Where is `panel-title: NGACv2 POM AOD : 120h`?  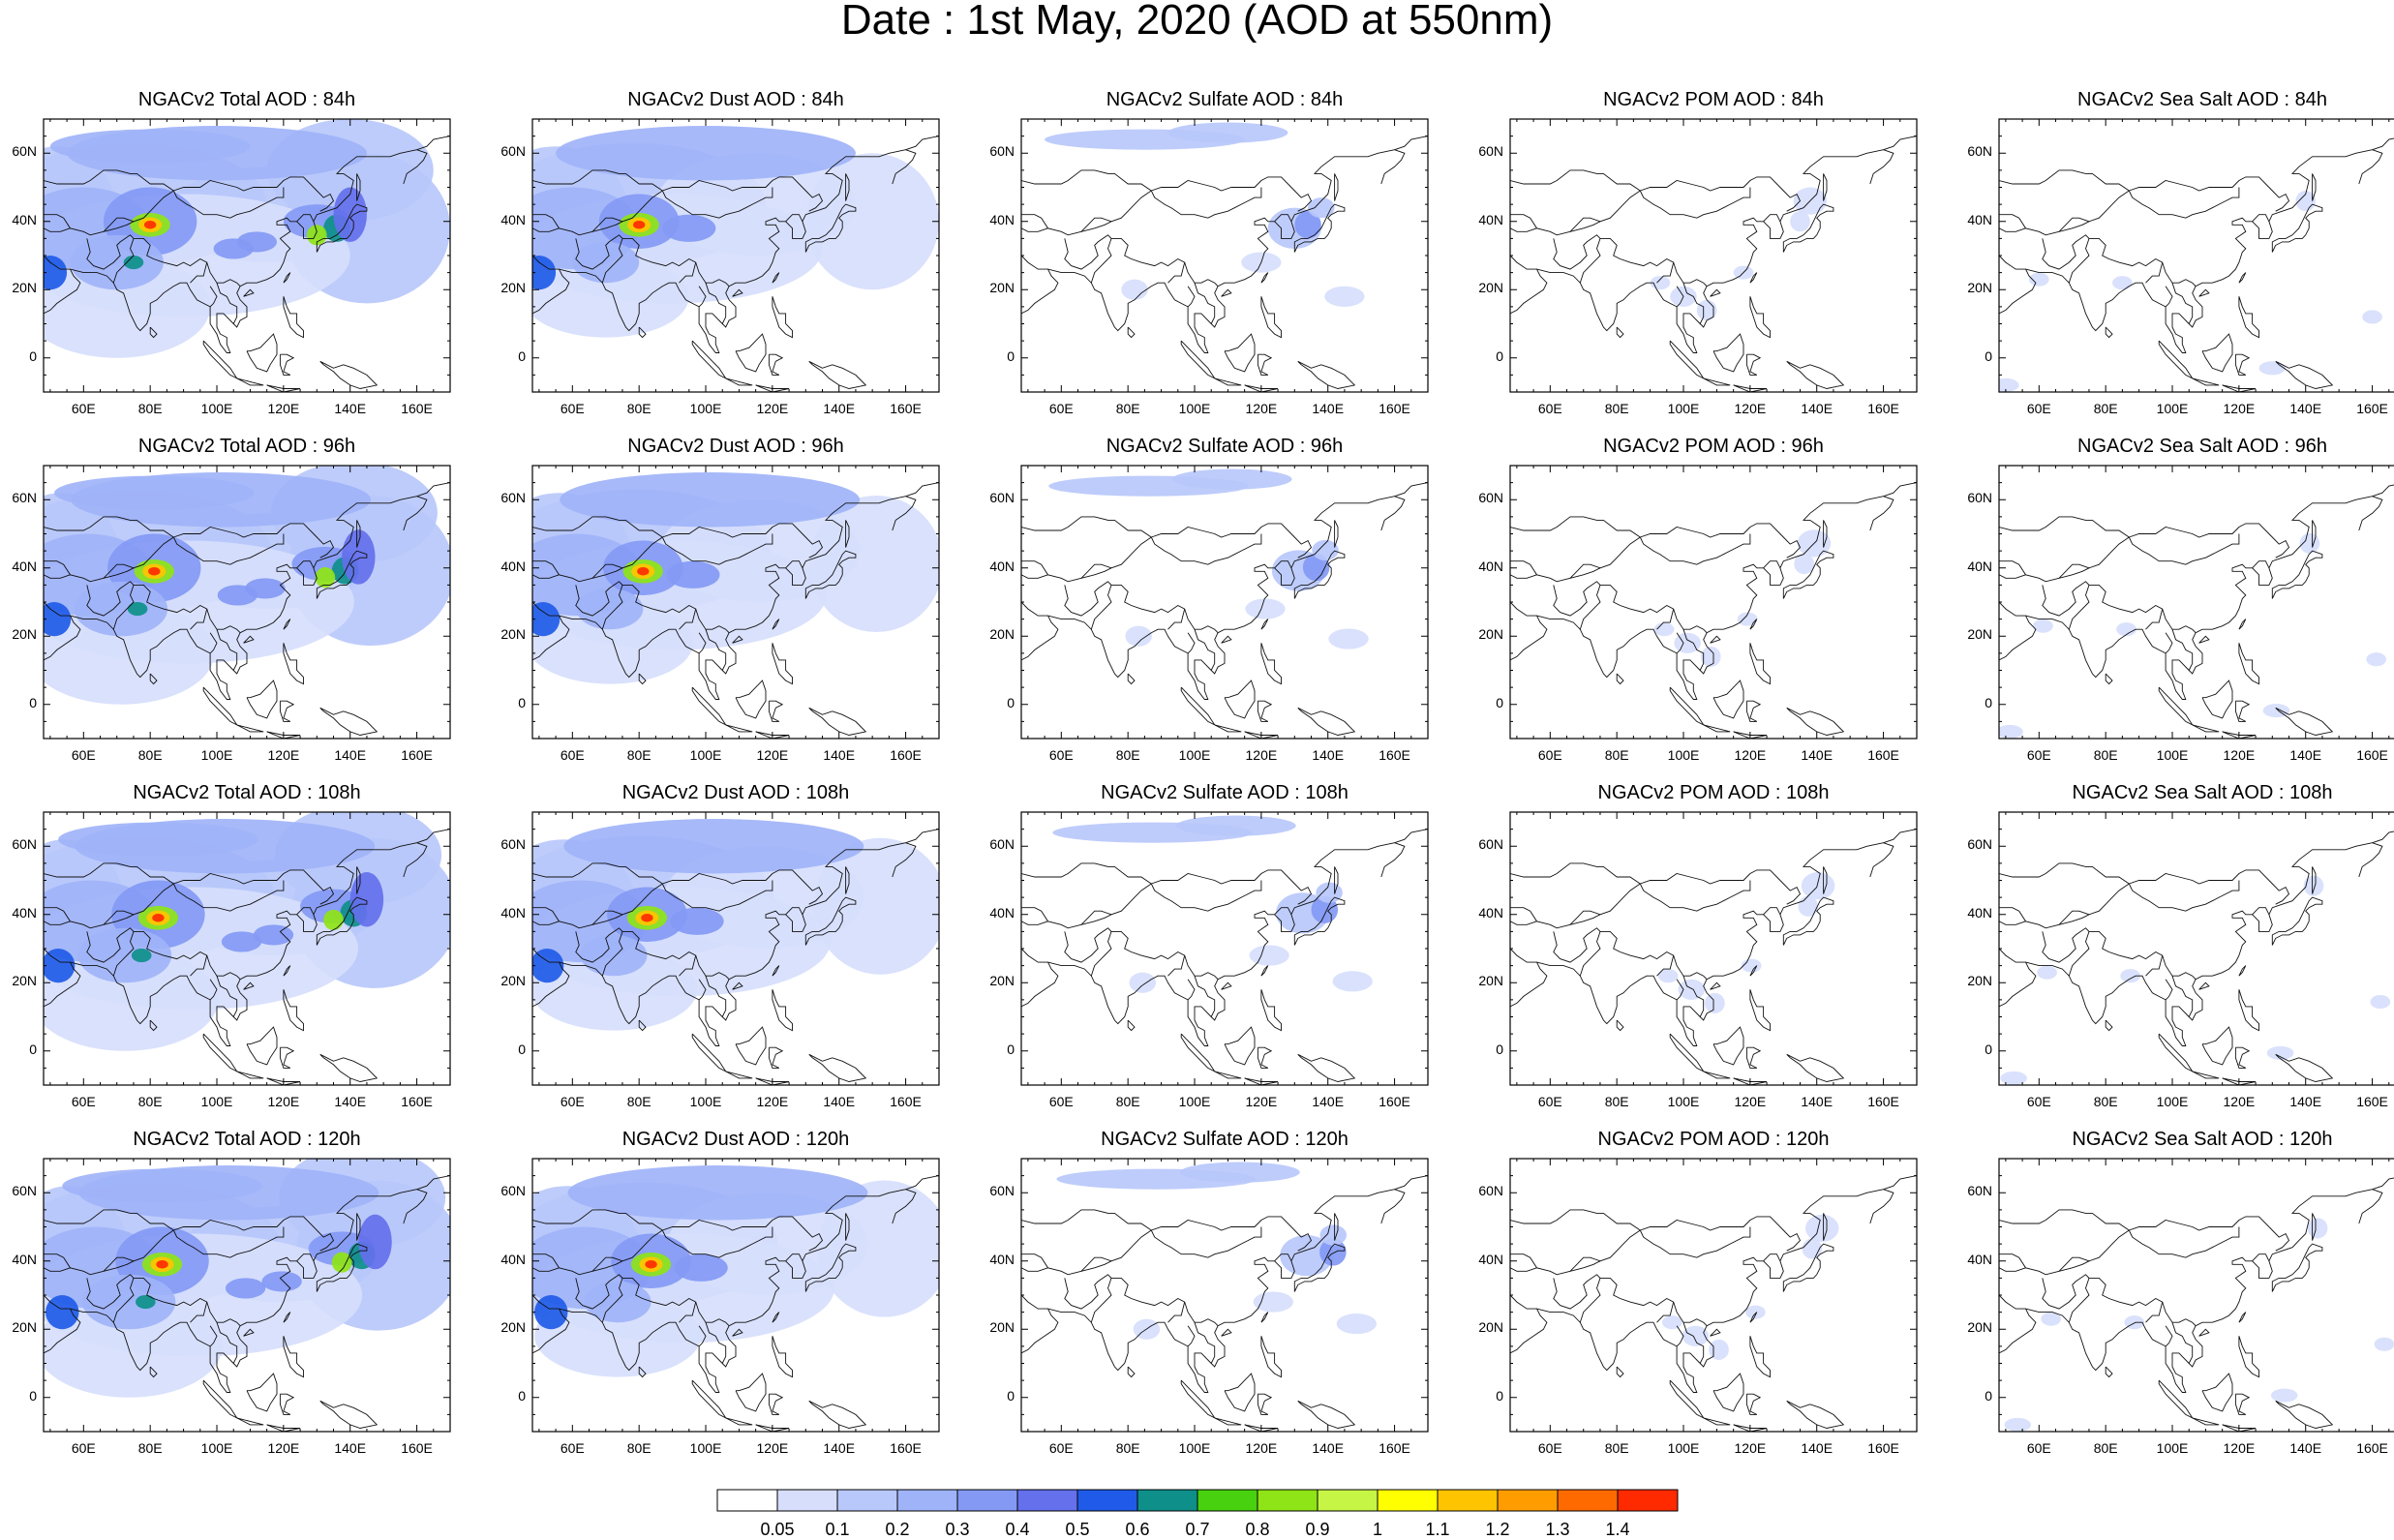 panel-title: NGACv2 POM AOD : 120h is located at coordinates (1714, 1139).